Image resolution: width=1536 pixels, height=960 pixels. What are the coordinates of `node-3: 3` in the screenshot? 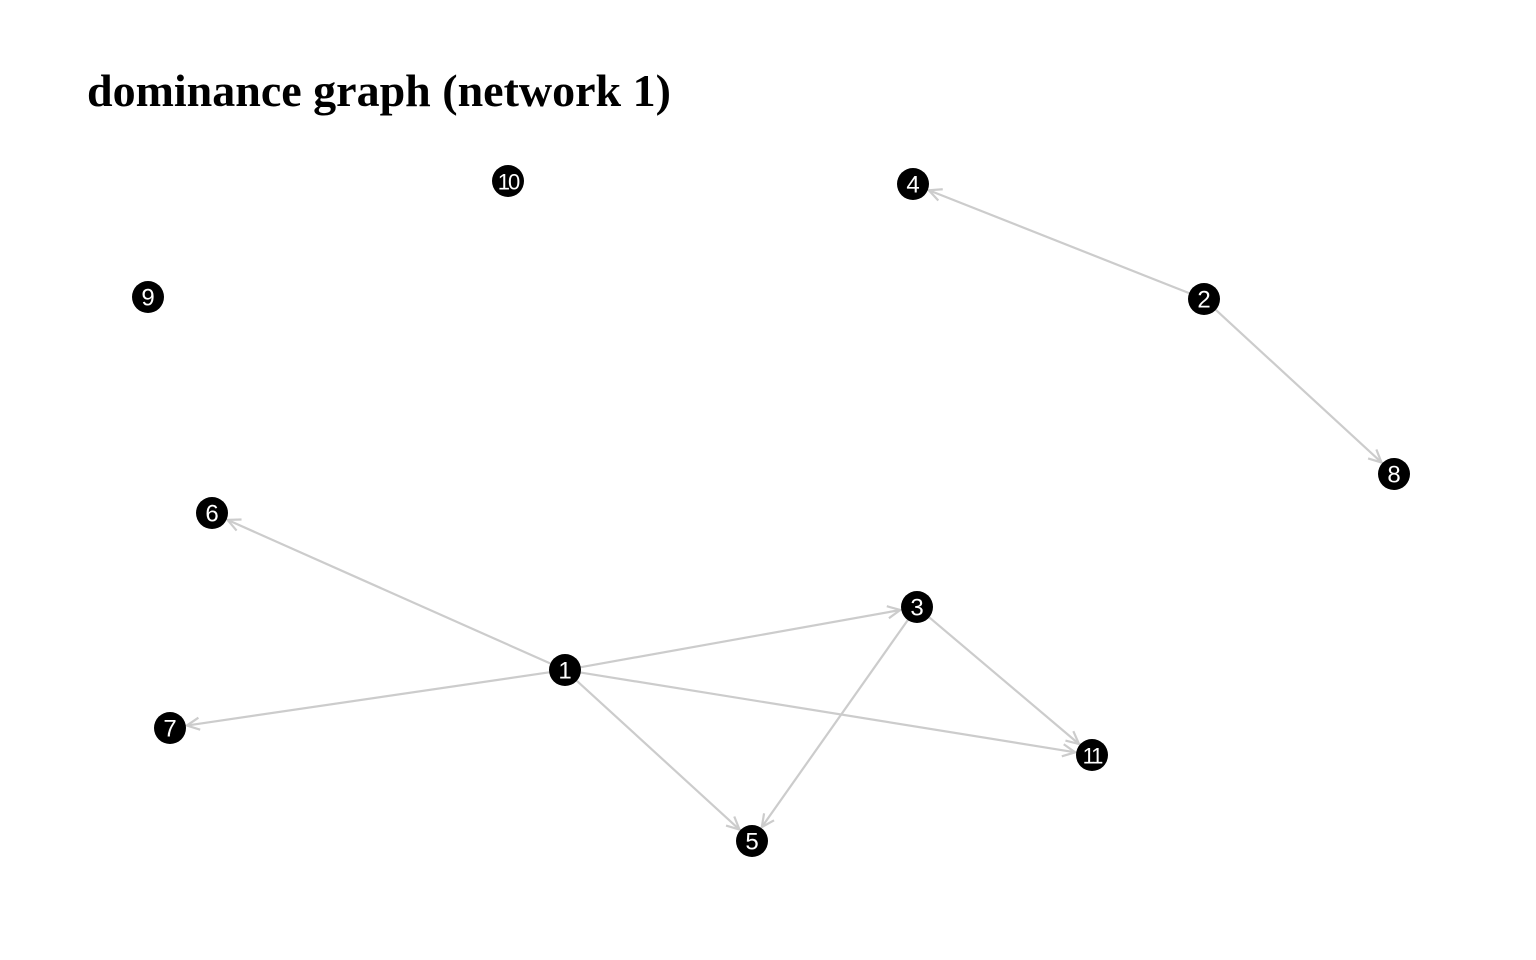 It's located at (917, 607).